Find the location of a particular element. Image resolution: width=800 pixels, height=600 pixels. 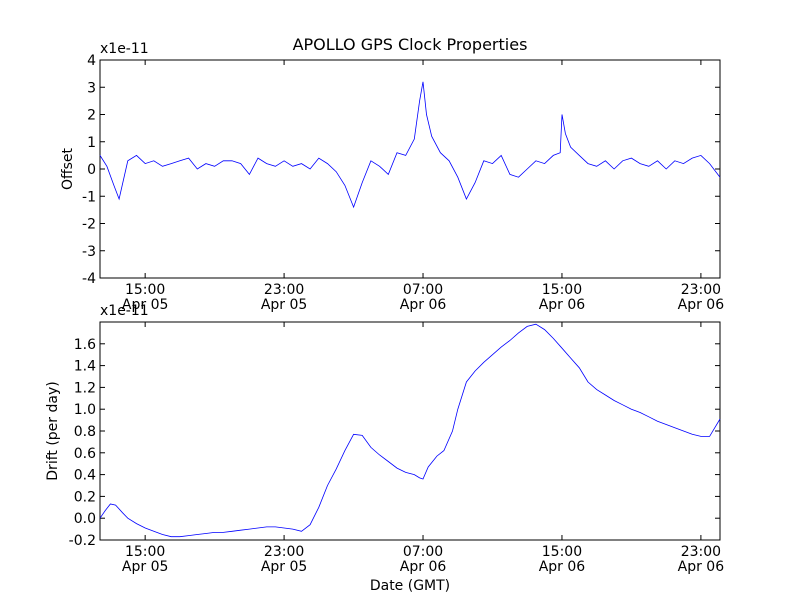

x-axis-label: Date (GMT) is located at coordinates (410, 586).